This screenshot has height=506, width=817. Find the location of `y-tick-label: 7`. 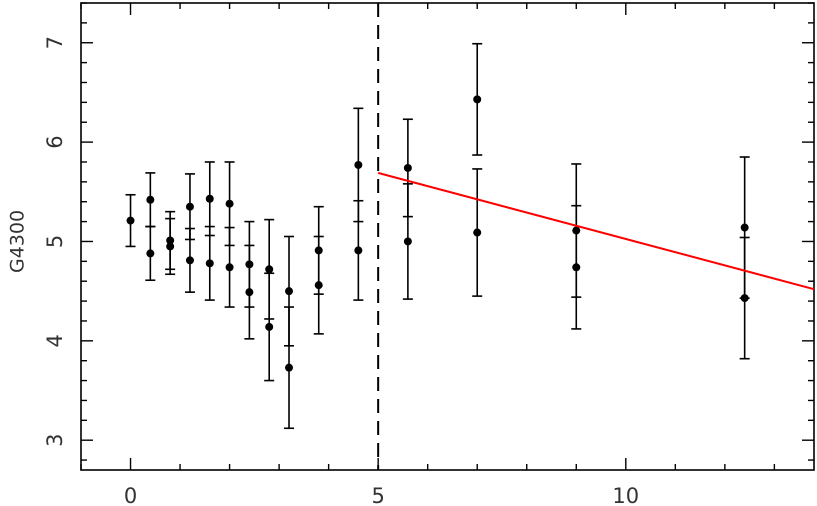

y-tick-label: 7 is located at coordinates (55, 42).